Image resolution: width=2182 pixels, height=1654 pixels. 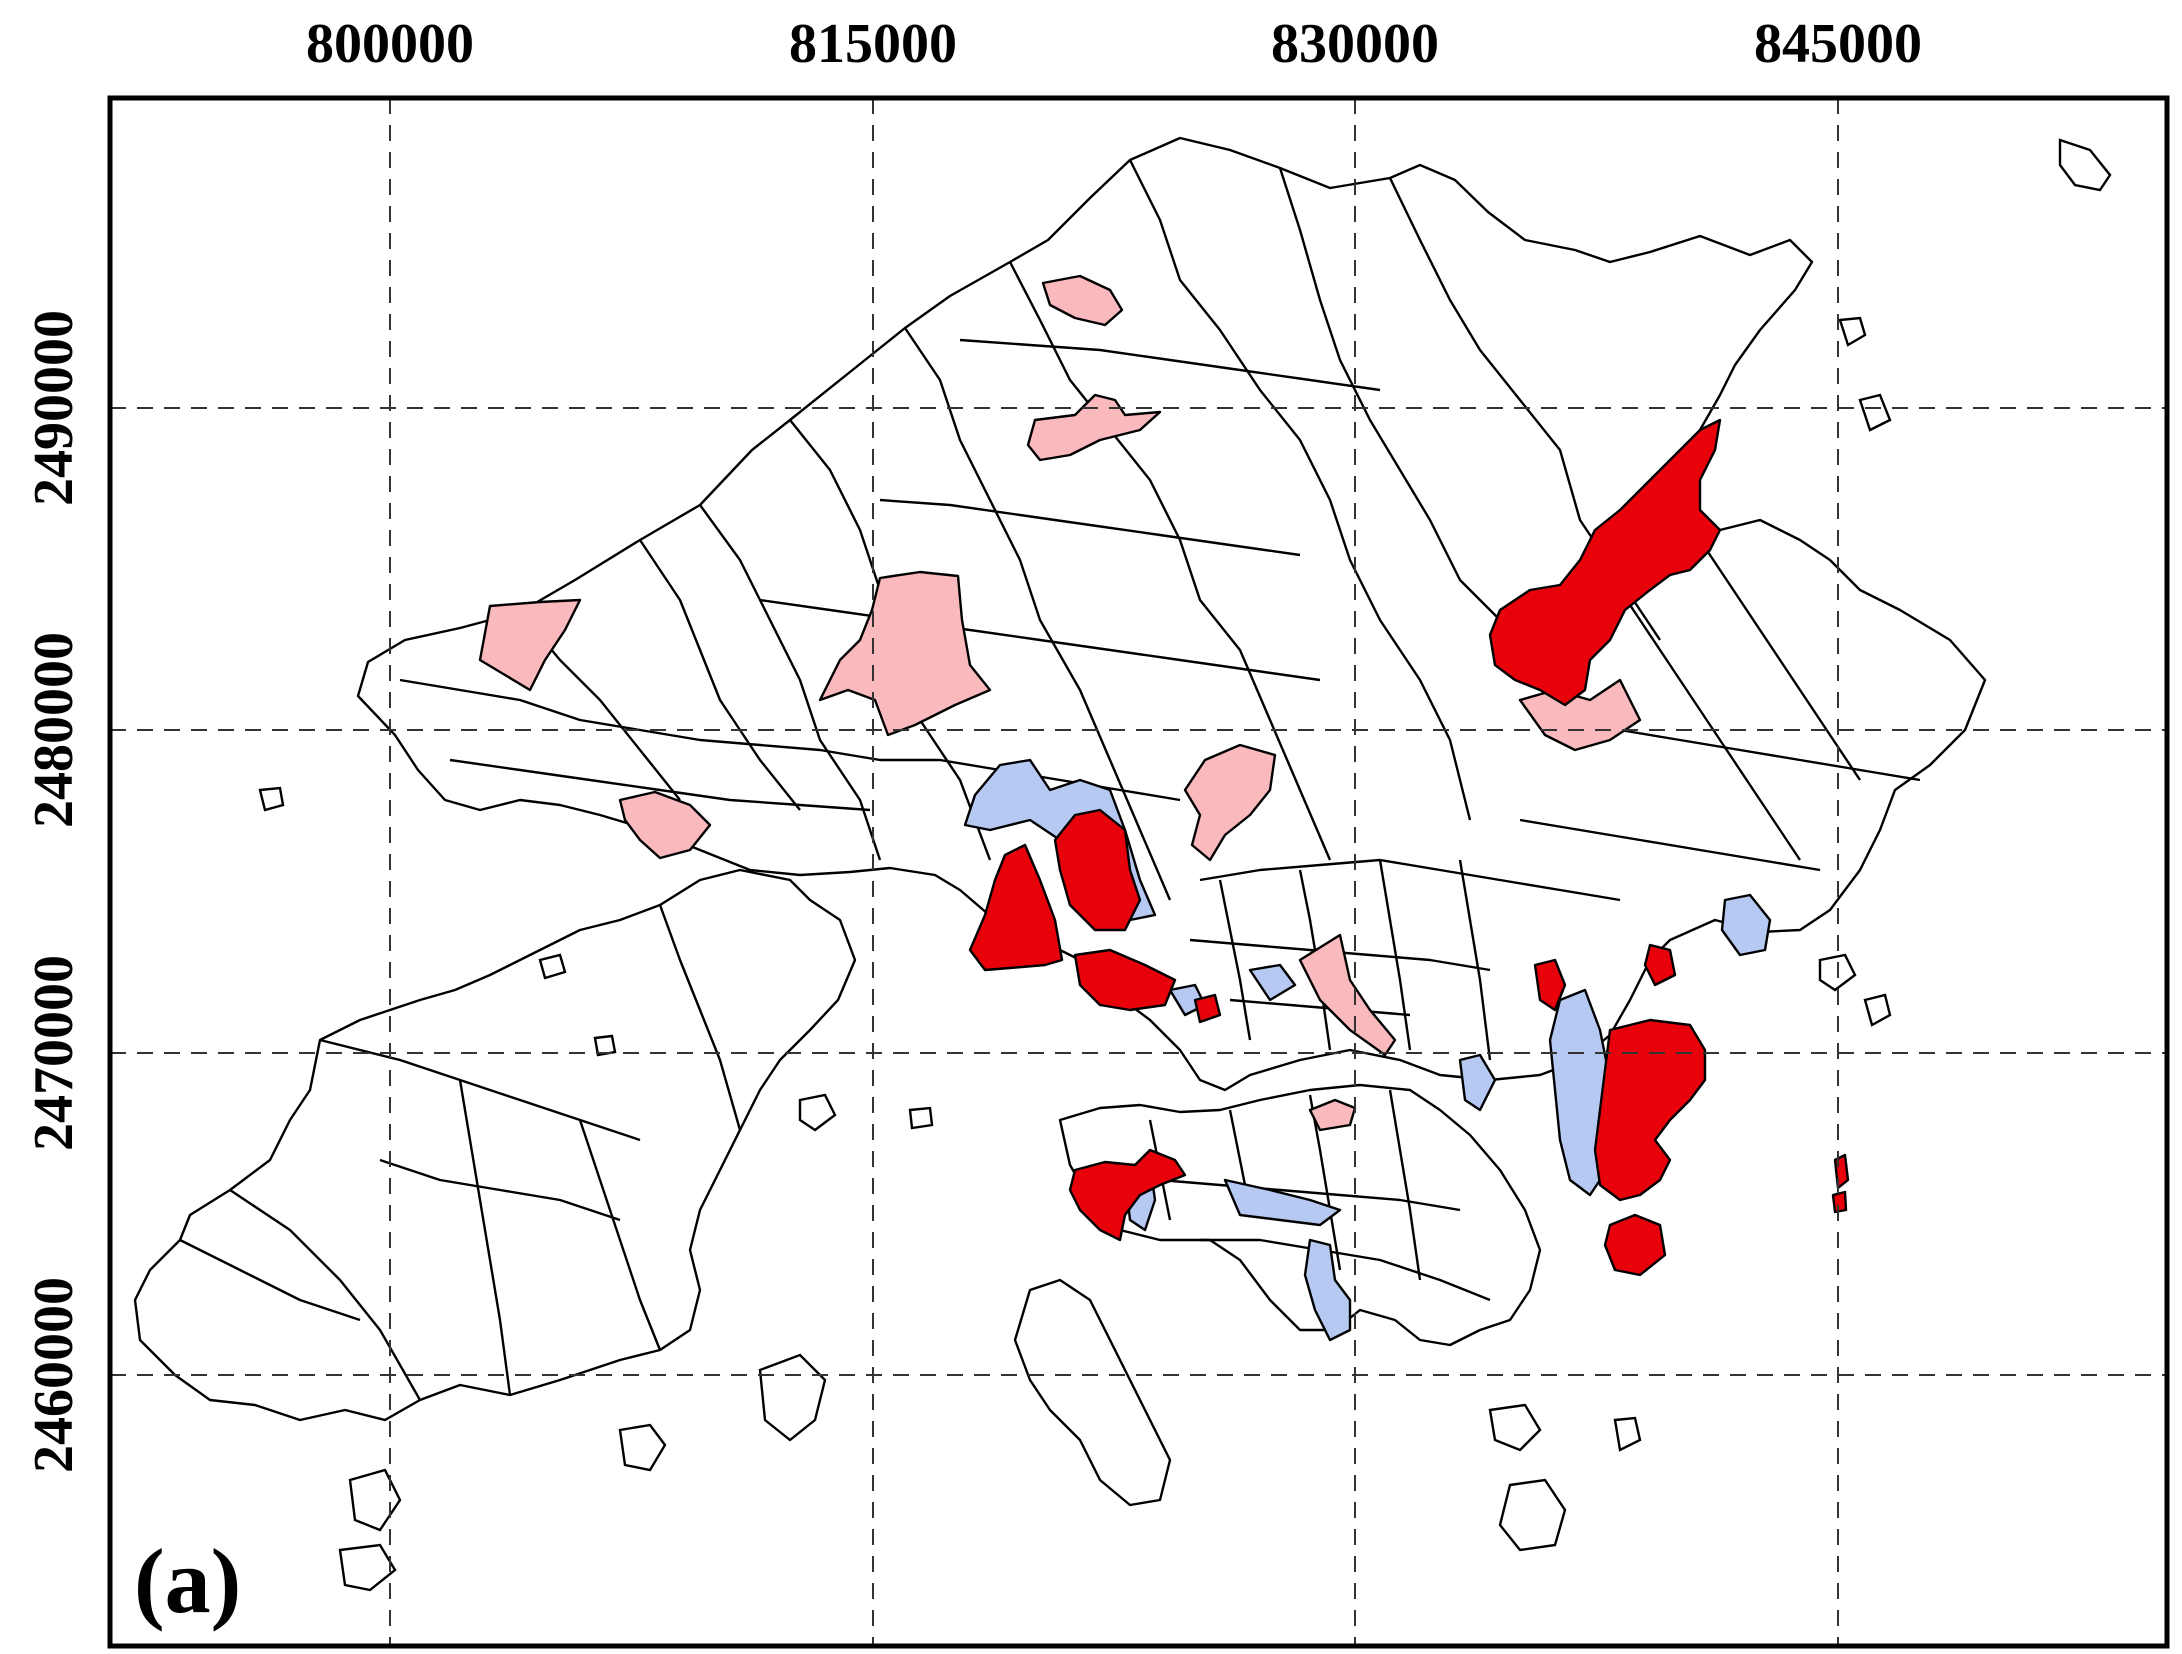 I want to click on district-region-lantau, so click(x=495, y=1145).